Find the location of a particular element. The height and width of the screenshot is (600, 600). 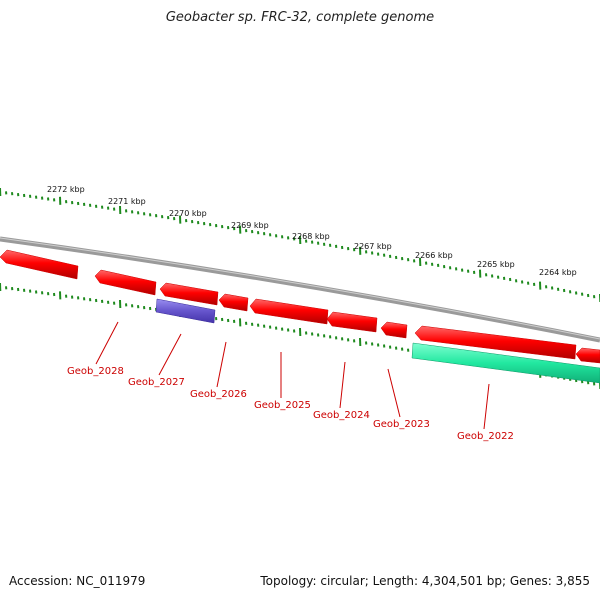

gene-leader-lines is located at coordinates (292, 375).